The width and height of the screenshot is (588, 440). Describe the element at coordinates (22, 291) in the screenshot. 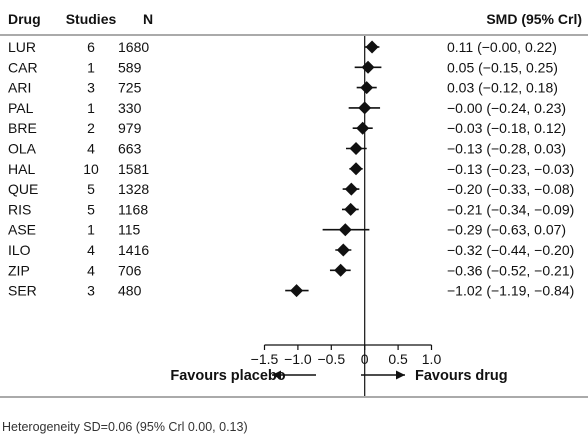

I see `drug-label: SER` at that location.